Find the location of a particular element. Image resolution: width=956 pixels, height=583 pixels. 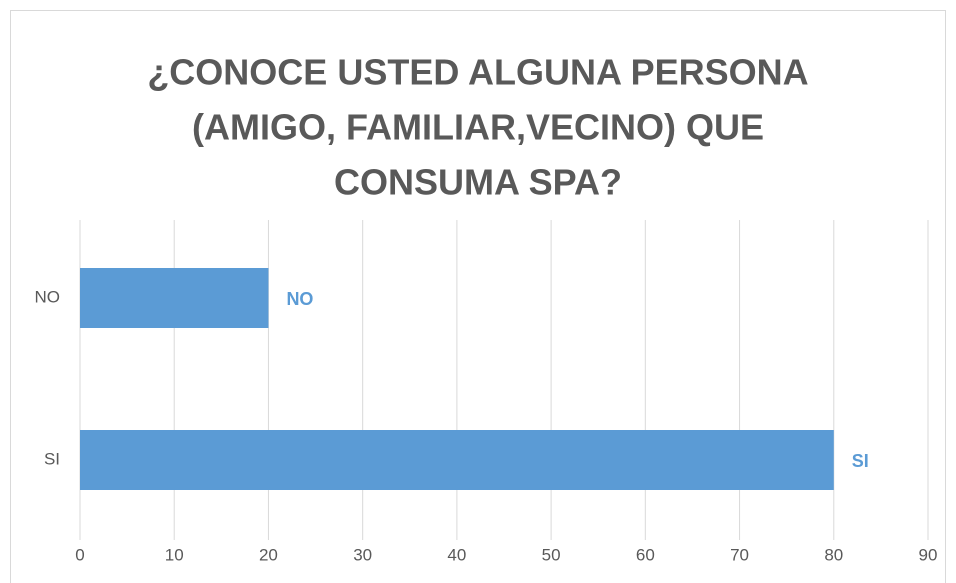

y-tick-label: SI is located at coordinates (52, 458).